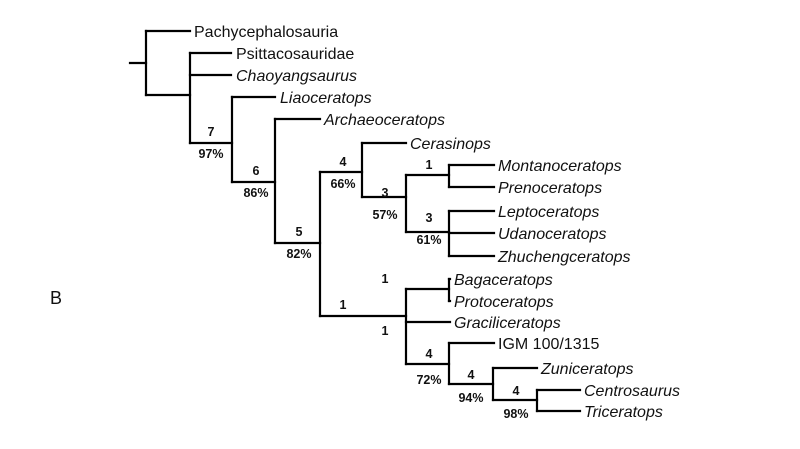 The height and width of the screenshot is (449, 800). I want to click on bremer-n1c: 1, so click(343, 305).